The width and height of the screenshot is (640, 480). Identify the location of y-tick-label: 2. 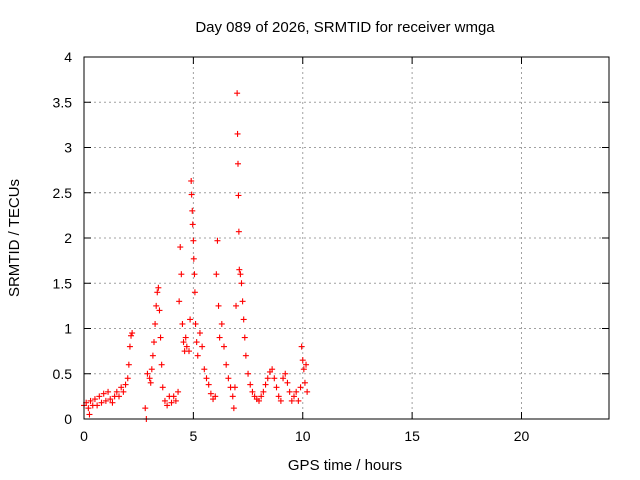
(68, 238).